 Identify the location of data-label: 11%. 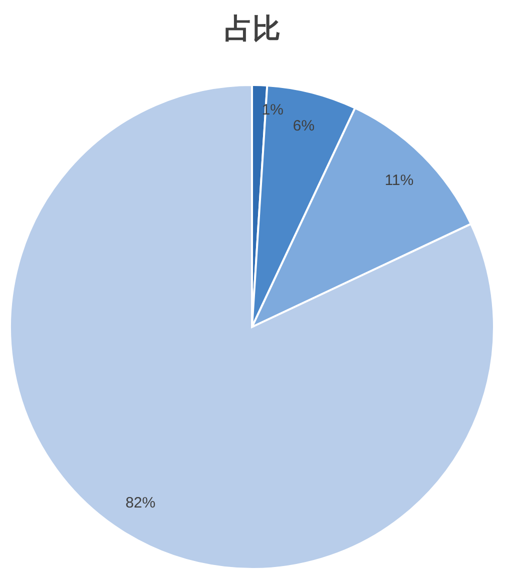
(399, 180).